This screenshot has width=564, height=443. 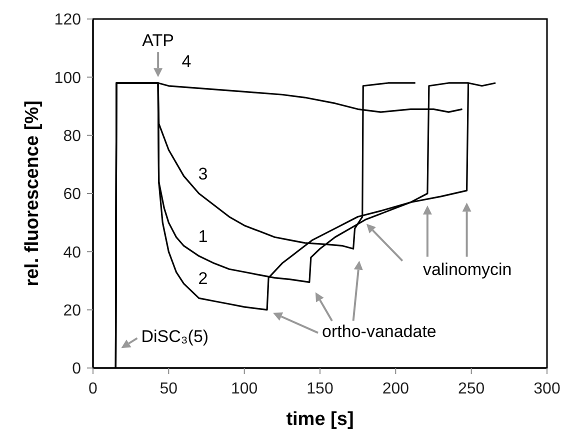 What do you see at coordinates (547, 389) in the screenshot?
I see `x-tick-label: 300` at bounding box center [547, 389].